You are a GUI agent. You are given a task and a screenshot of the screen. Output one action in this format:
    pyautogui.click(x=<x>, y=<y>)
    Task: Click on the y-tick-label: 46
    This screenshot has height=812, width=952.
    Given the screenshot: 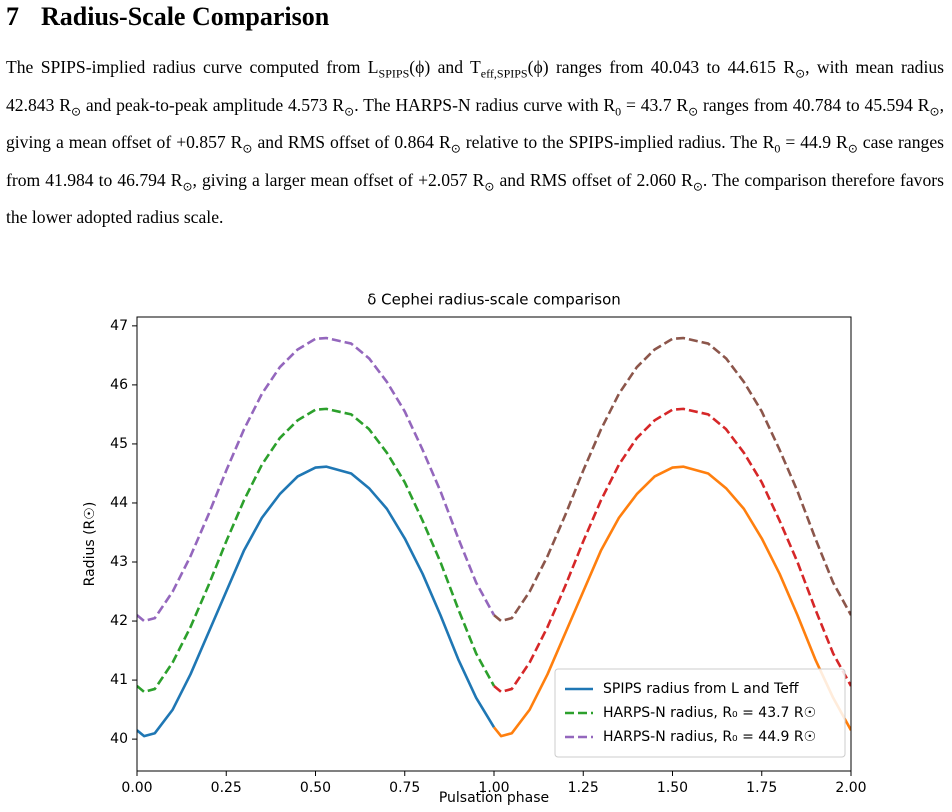 What is the action you would take?
    pyautogui.click(x=119, y=385)
    